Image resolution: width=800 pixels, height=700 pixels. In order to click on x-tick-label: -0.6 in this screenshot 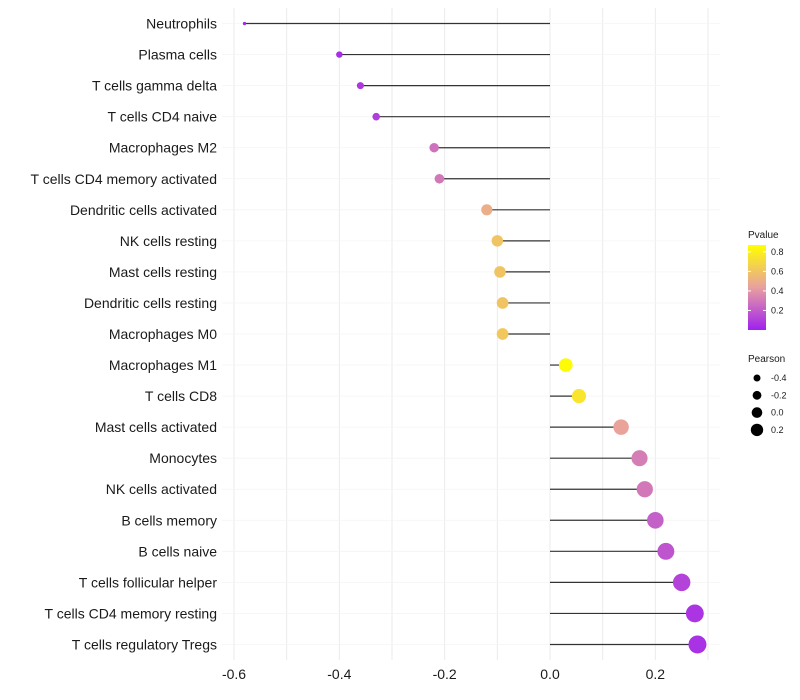, I will do `click(234, 674)`.